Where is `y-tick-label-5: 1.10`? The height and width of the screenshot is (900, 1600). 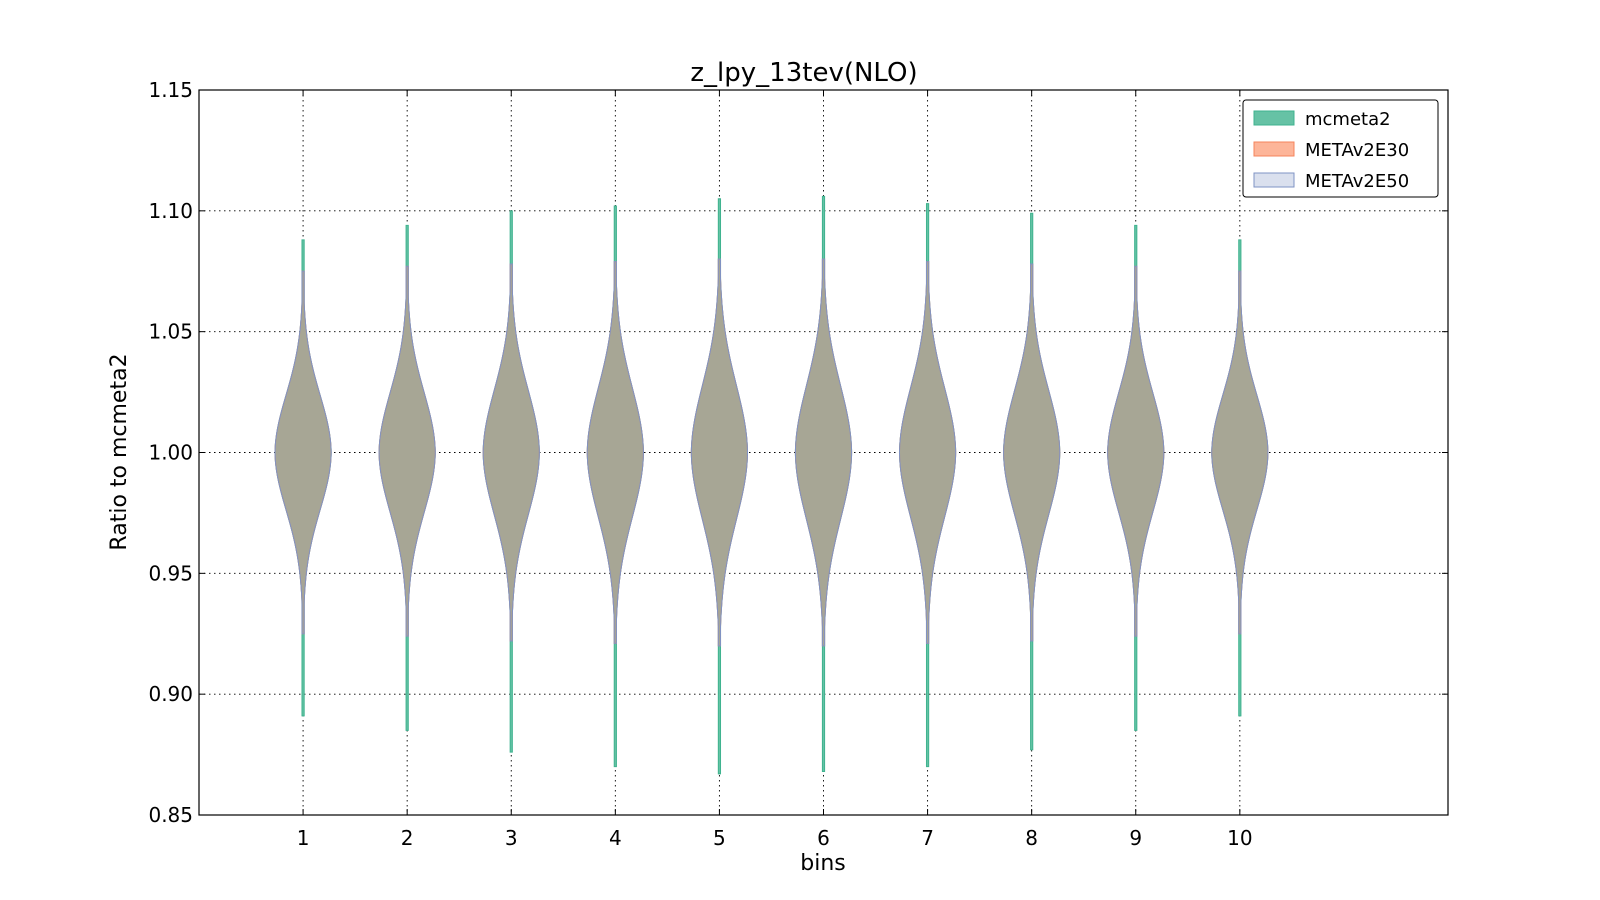
y-tick-label-5: 1.10 is located at coordinates (170, 211).